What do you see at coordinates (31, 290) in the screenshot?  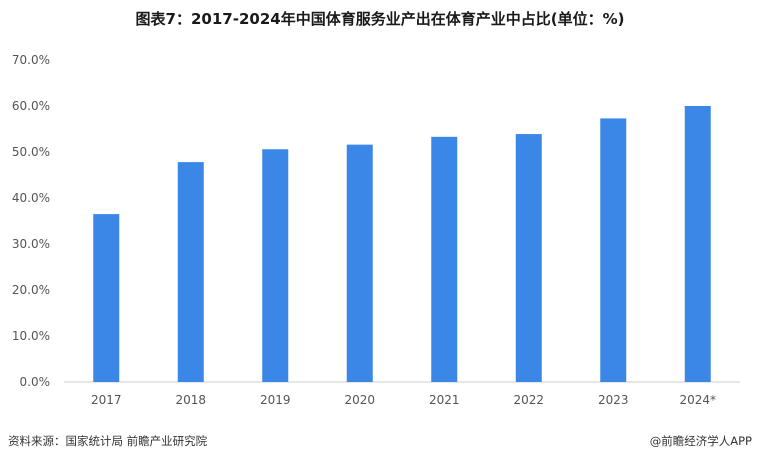 I see `y-tick-label: 20.0%` at bounding box center [31, 290].